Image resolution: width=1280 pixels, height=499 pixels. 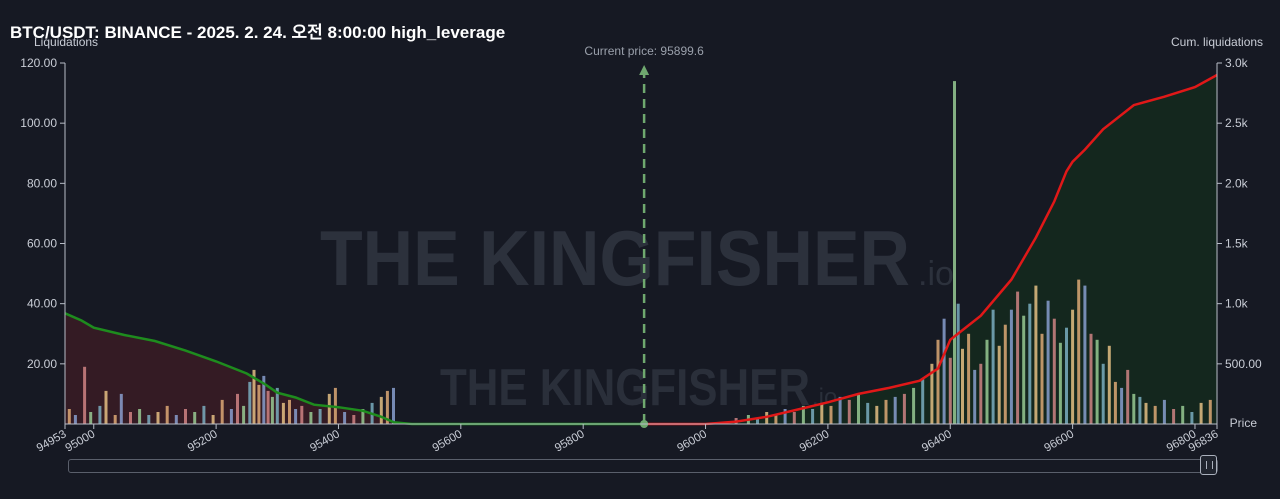 What do you see at coordinates (38, 123) in the screenshot?
I see `left-tick-label: 100.00` at bounding box center [38, 123].